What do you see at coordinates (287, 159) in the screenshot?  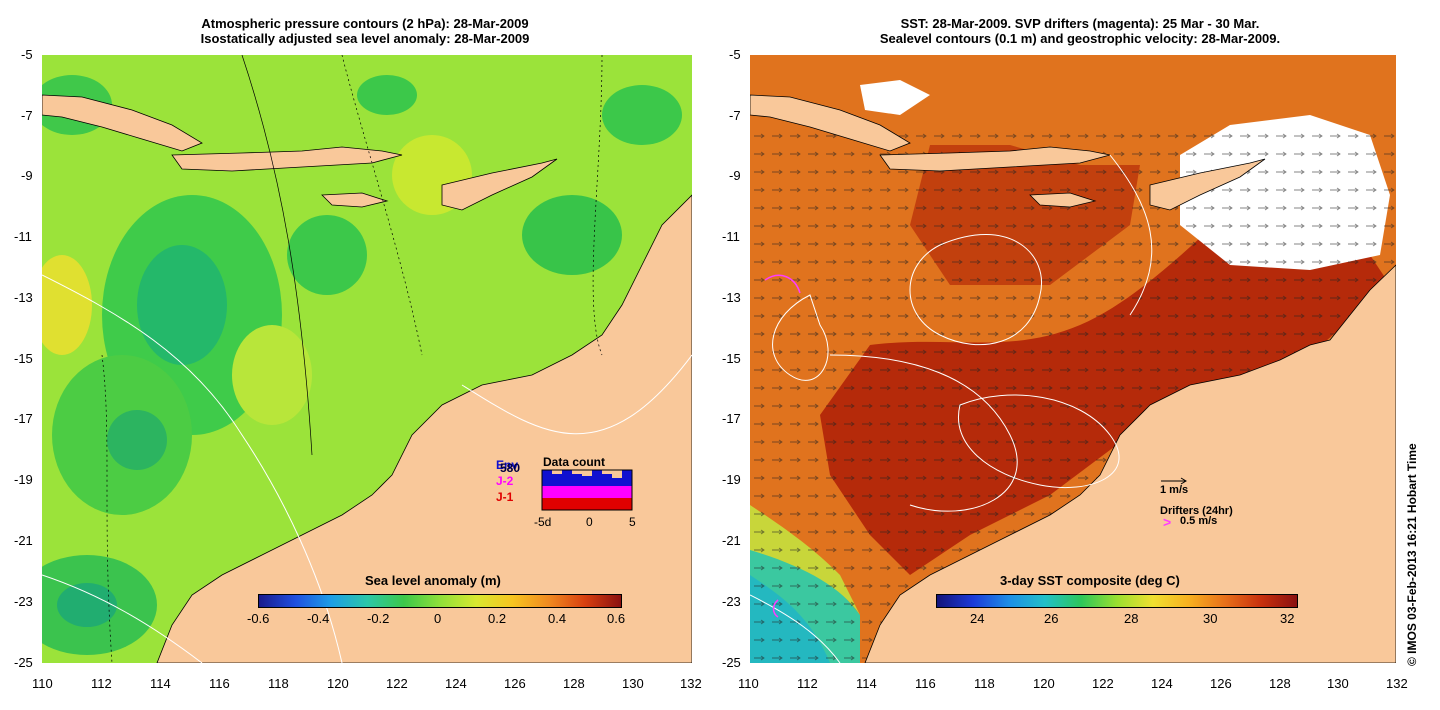 I see `nusa-tenggara-islands` at bounding box center [287, 159].